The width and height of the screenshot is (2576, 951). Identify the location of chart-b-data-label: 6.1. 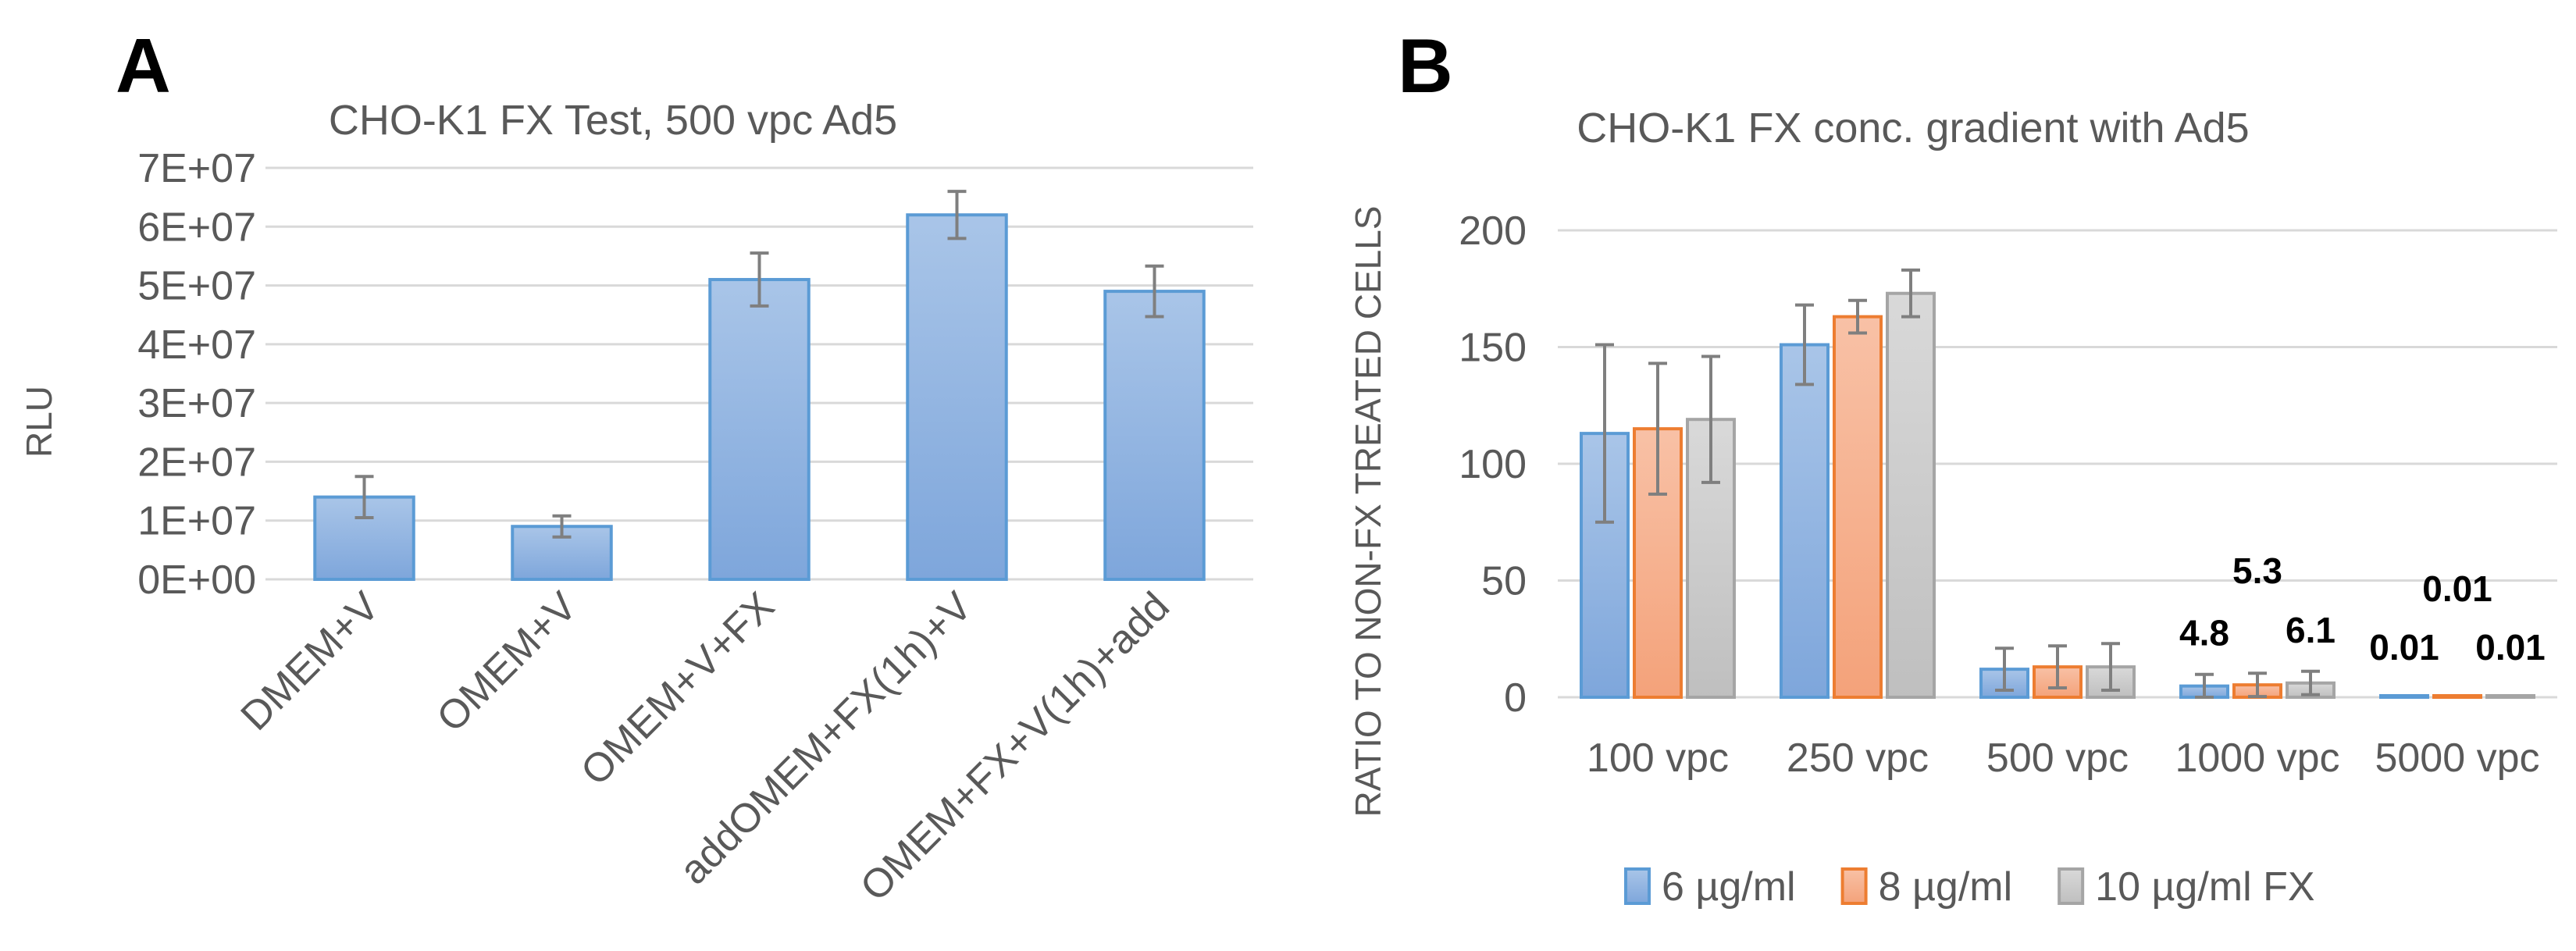
(2311, 630).